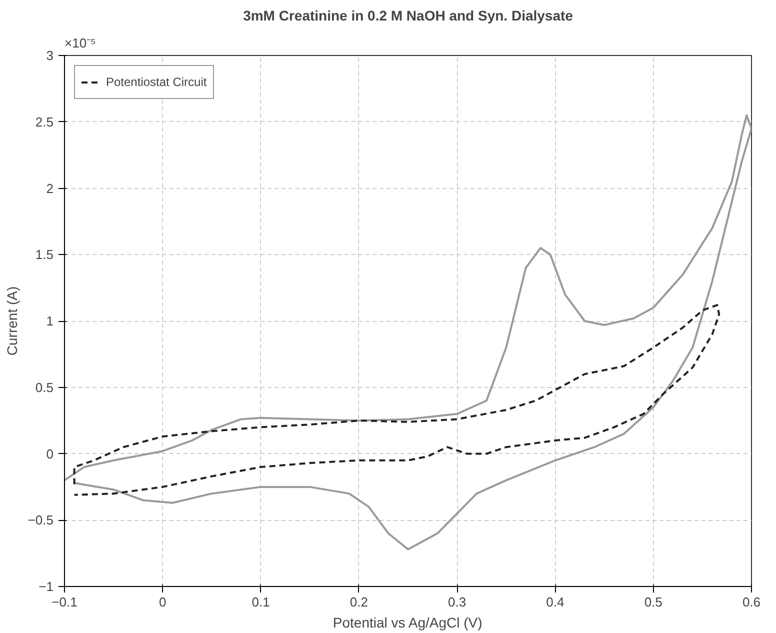 The height and width of the screenshot is (633, 776). What do you see at coordinates (50, 321) in the screenshot?
I see `y-tick-label: 1` at bounding box center [50, 321].